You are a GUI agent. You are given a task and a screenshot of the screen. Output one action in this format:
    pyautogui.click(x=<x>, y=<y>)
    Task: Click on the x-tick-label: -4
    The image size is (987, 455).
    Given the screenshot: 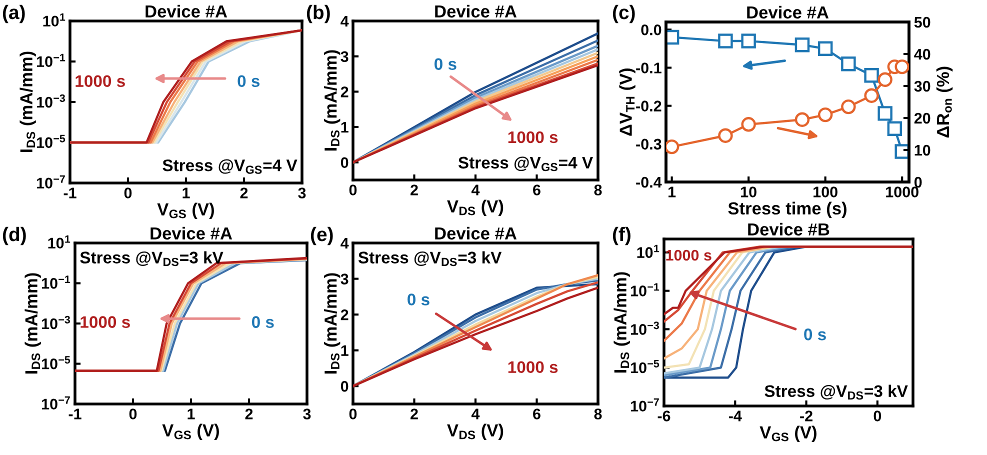 What is the action you would take?
    pyautogui.click(x=735, y=416)
    